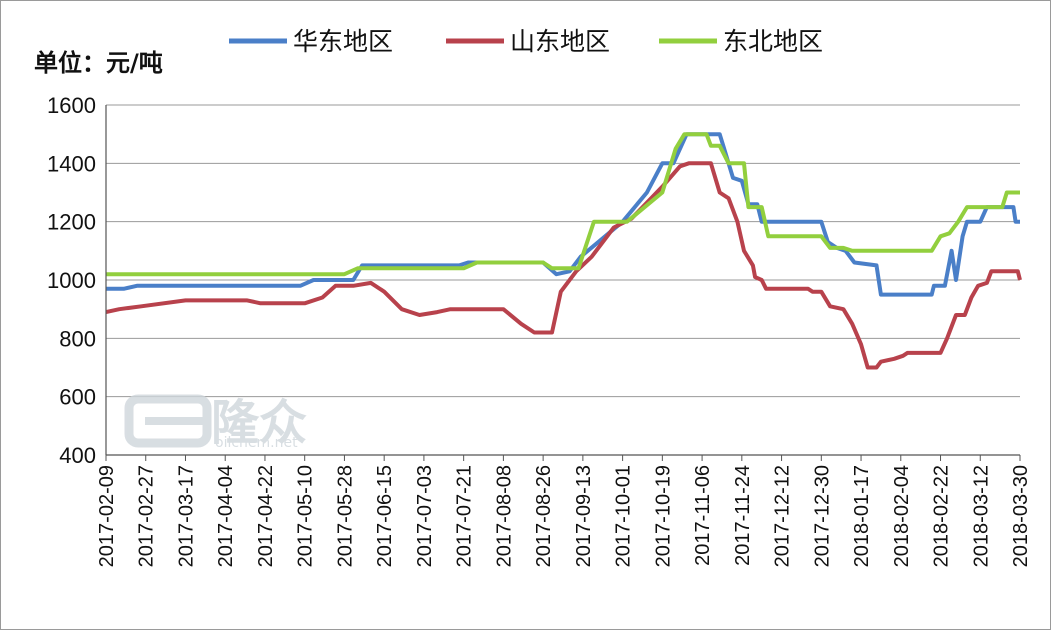 This screenshot has width=1051, height=631. I want to click on x-tick-label: 2017-06-15, so click(385, 516).